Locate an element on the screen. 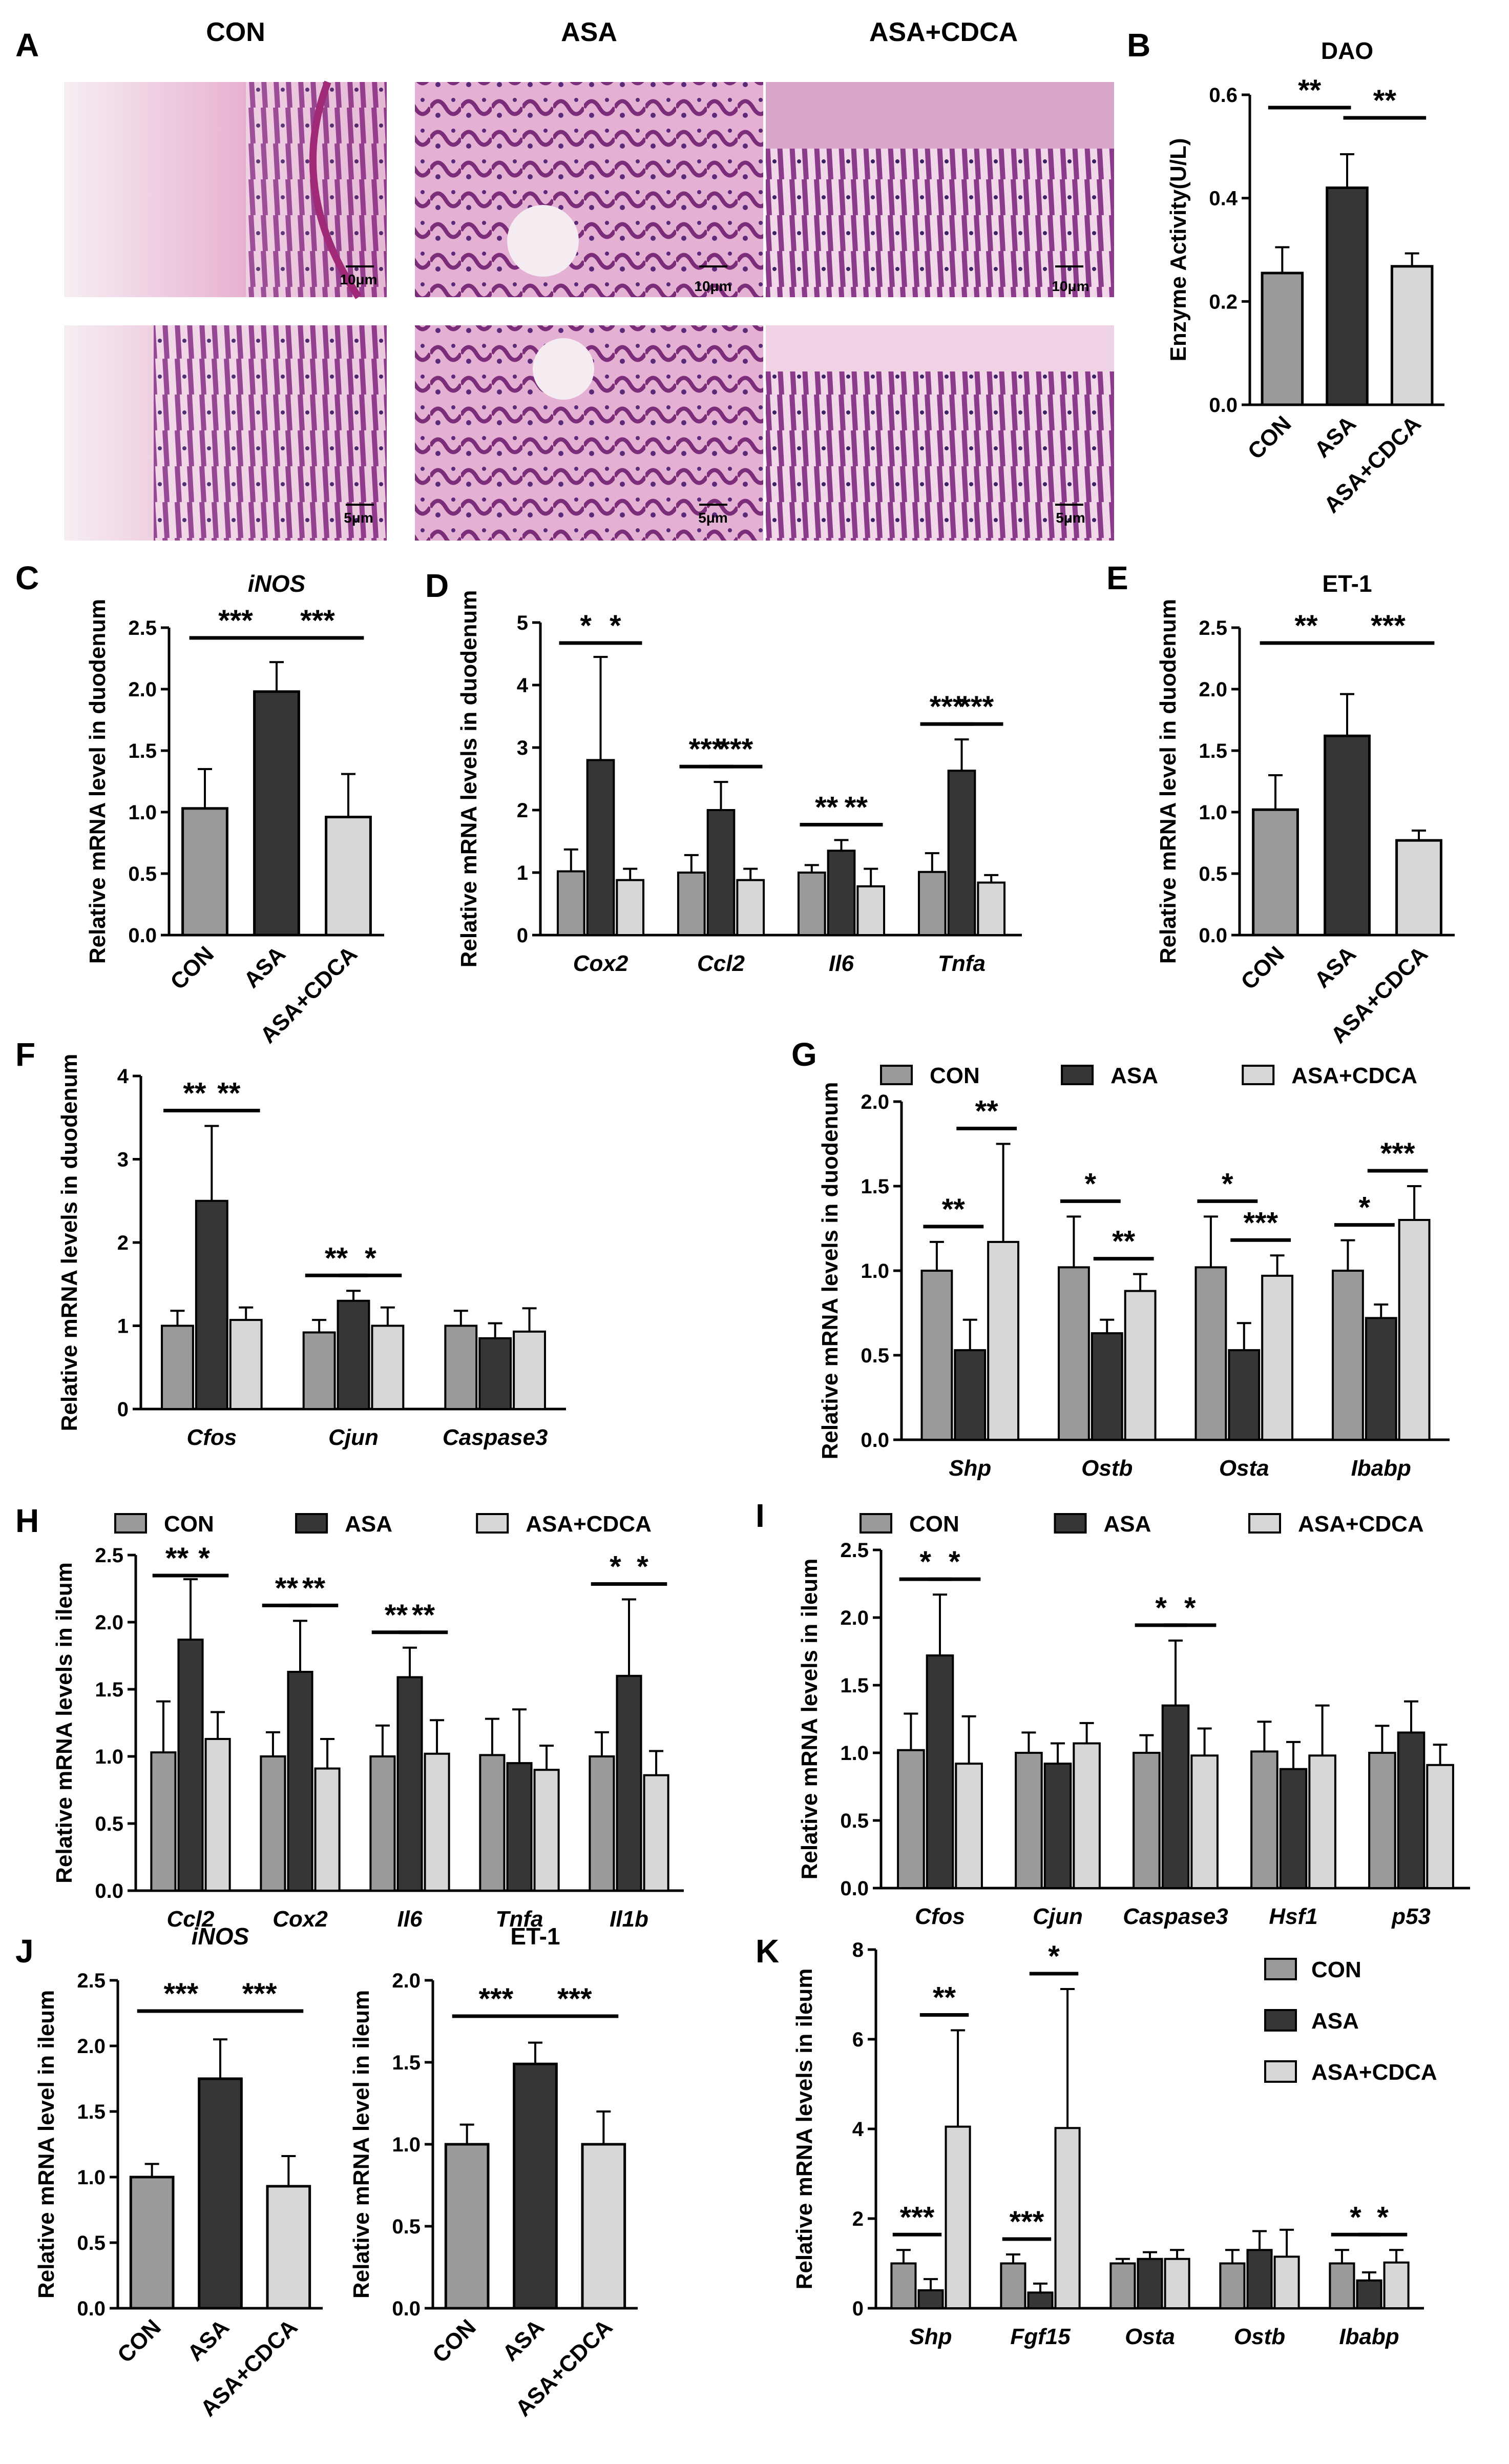 The image size is (1509, 2464). y-axis-label: Enzyme Activity(U/L) is located at coordinates (1178, 249).